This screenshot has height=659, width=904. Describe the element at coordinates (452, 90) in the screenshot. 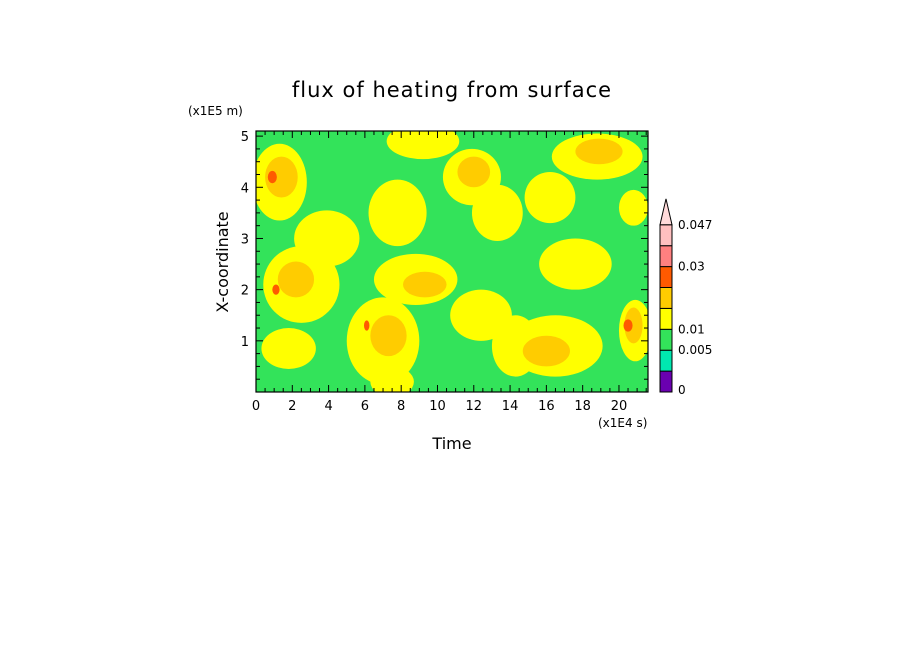

I see `chart-title: flux of heating from surface` at that location.